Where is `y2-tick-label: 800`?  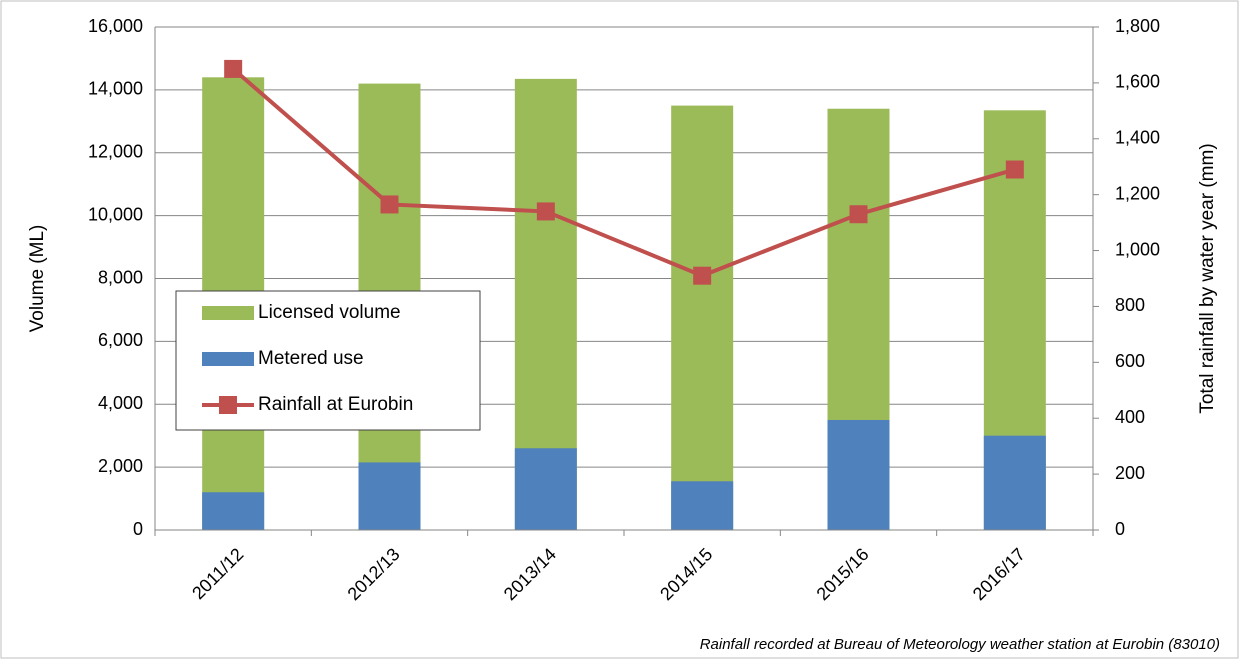 y2-tick-label: 800 is located at coordinates (1130, 305).